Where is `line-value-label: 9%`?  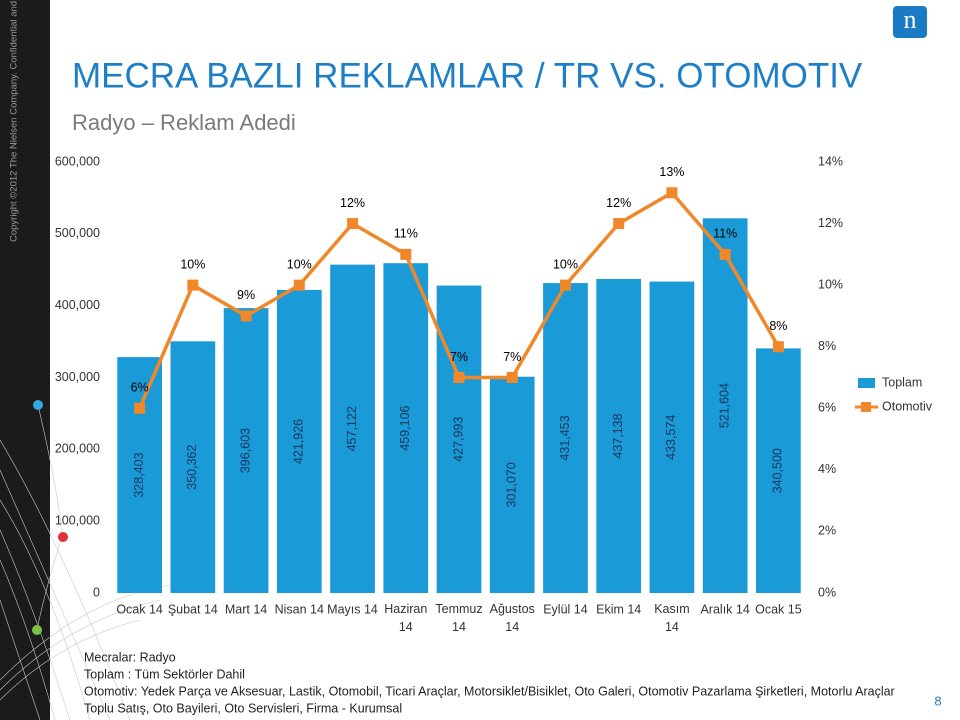
line-value-label: 9% is located at coordinates (246, 295).